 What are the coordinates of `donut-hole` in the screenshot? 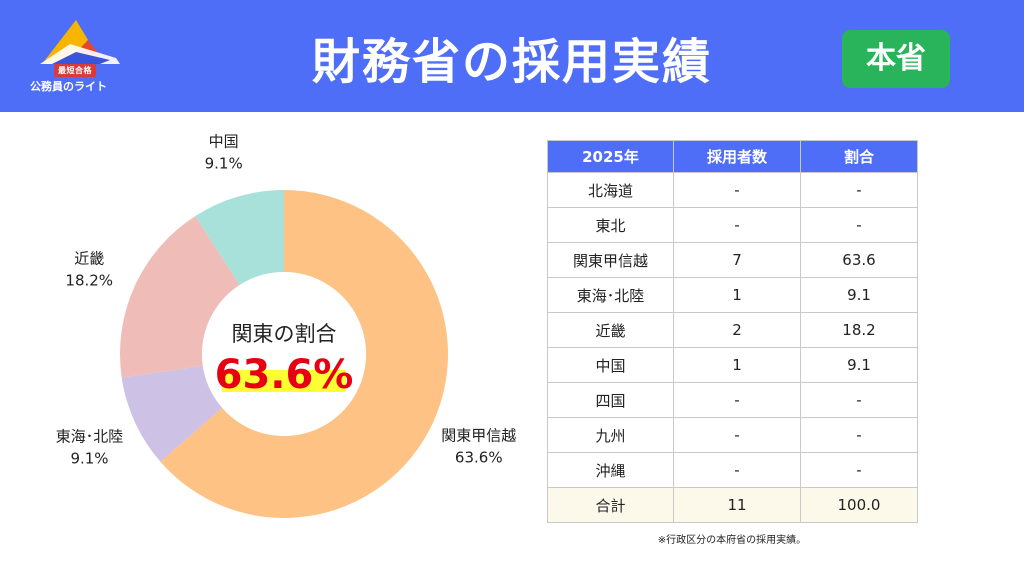 It's located at (284, 354).